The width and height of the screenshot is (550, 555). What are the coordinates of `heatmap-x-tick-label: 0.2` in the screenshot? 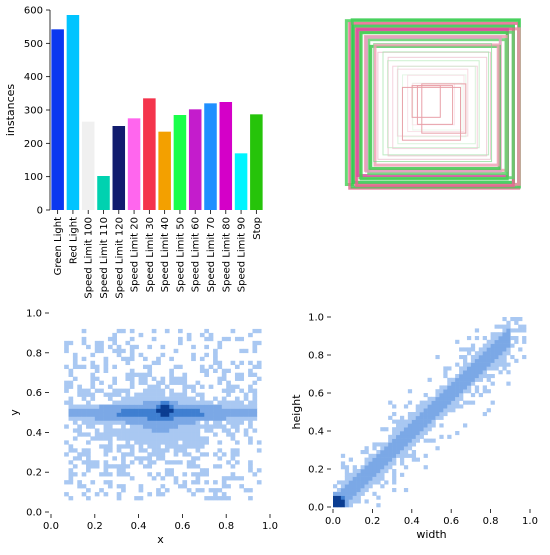 It's located at (95, 526).